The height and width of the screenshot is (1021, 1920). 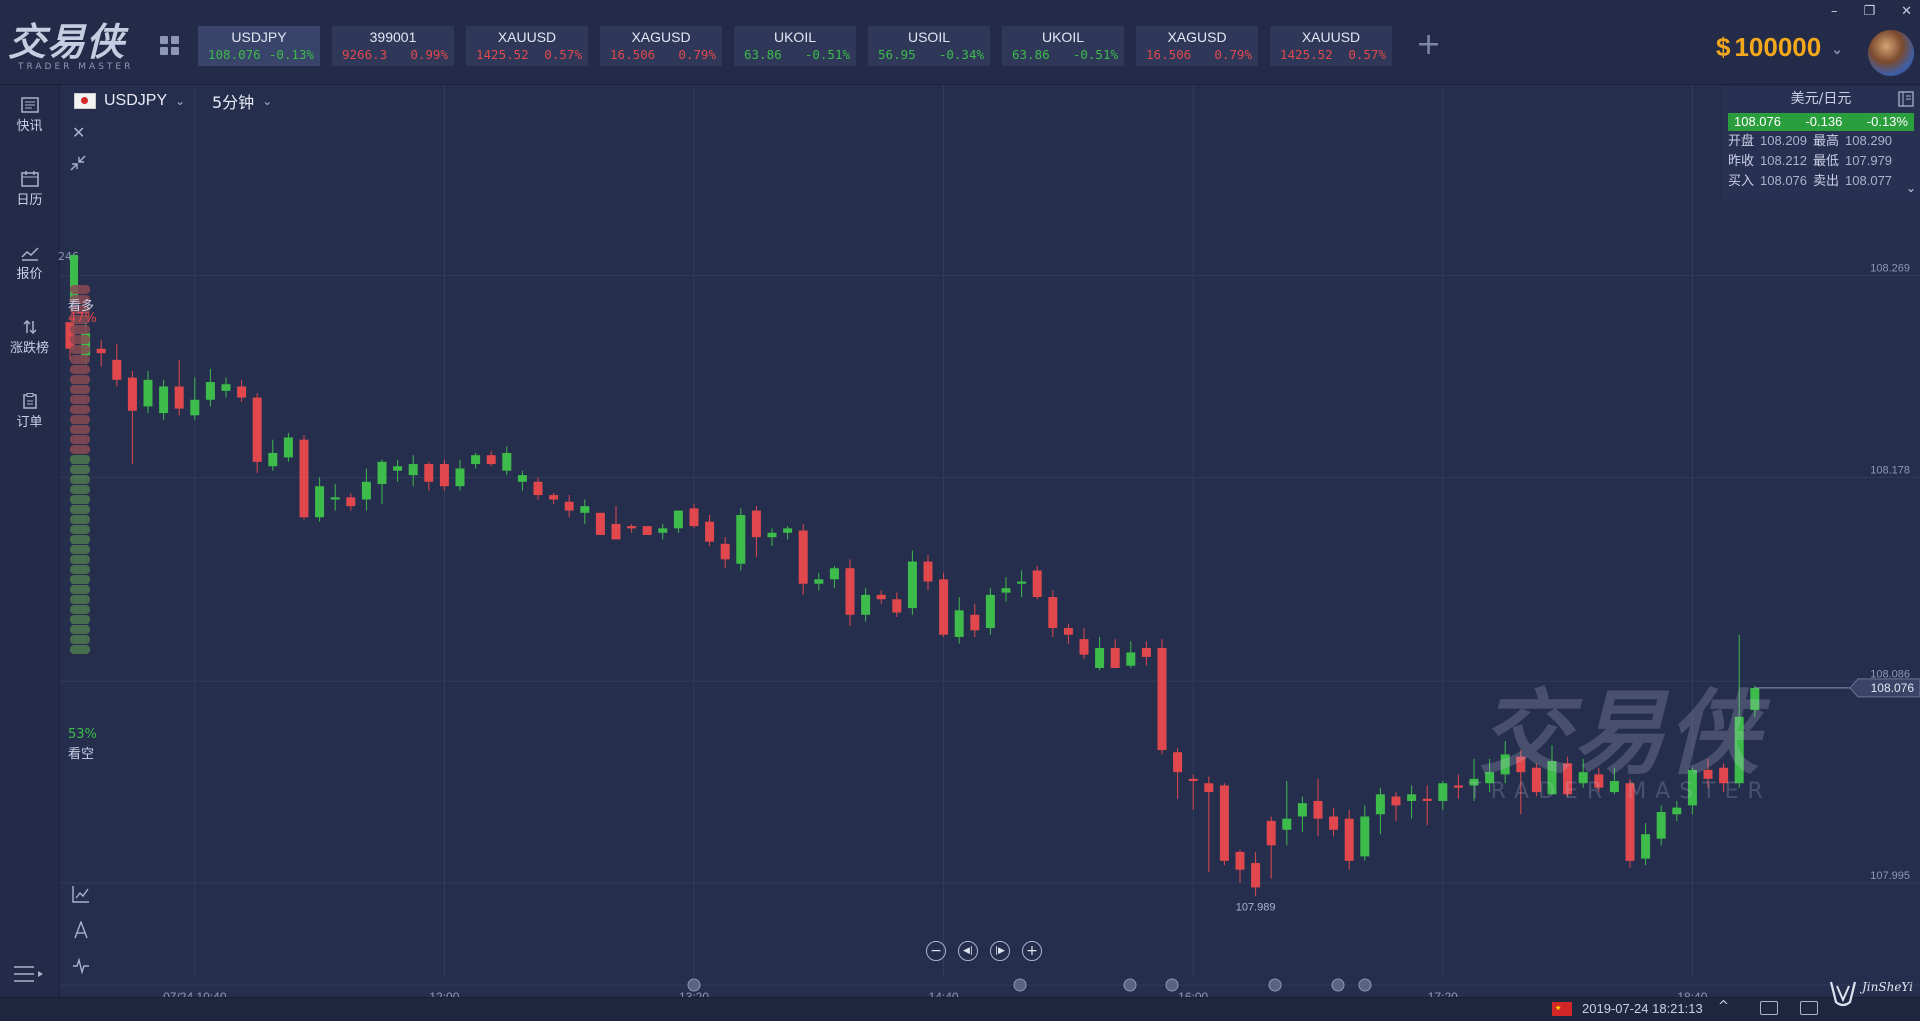 I want to click on ticker-change: -0.51%, so click(x=1095, y=54).